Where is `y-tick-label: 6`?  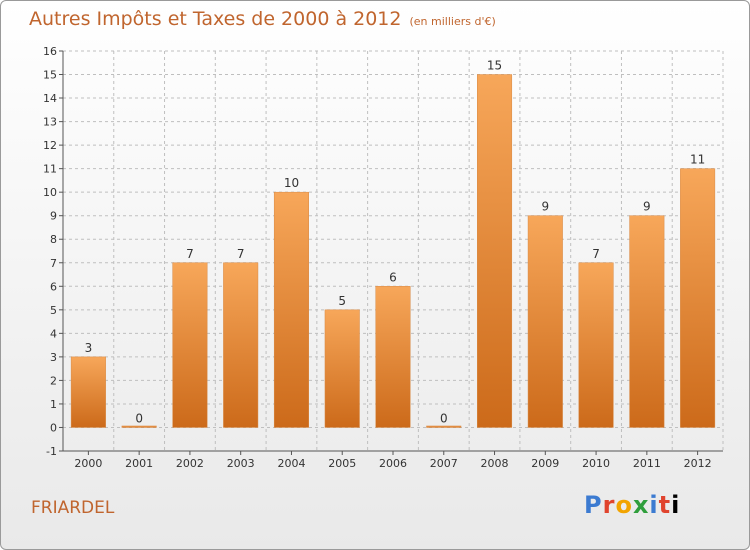
y-tick-label: 6 is located at coordinates (53, 286).